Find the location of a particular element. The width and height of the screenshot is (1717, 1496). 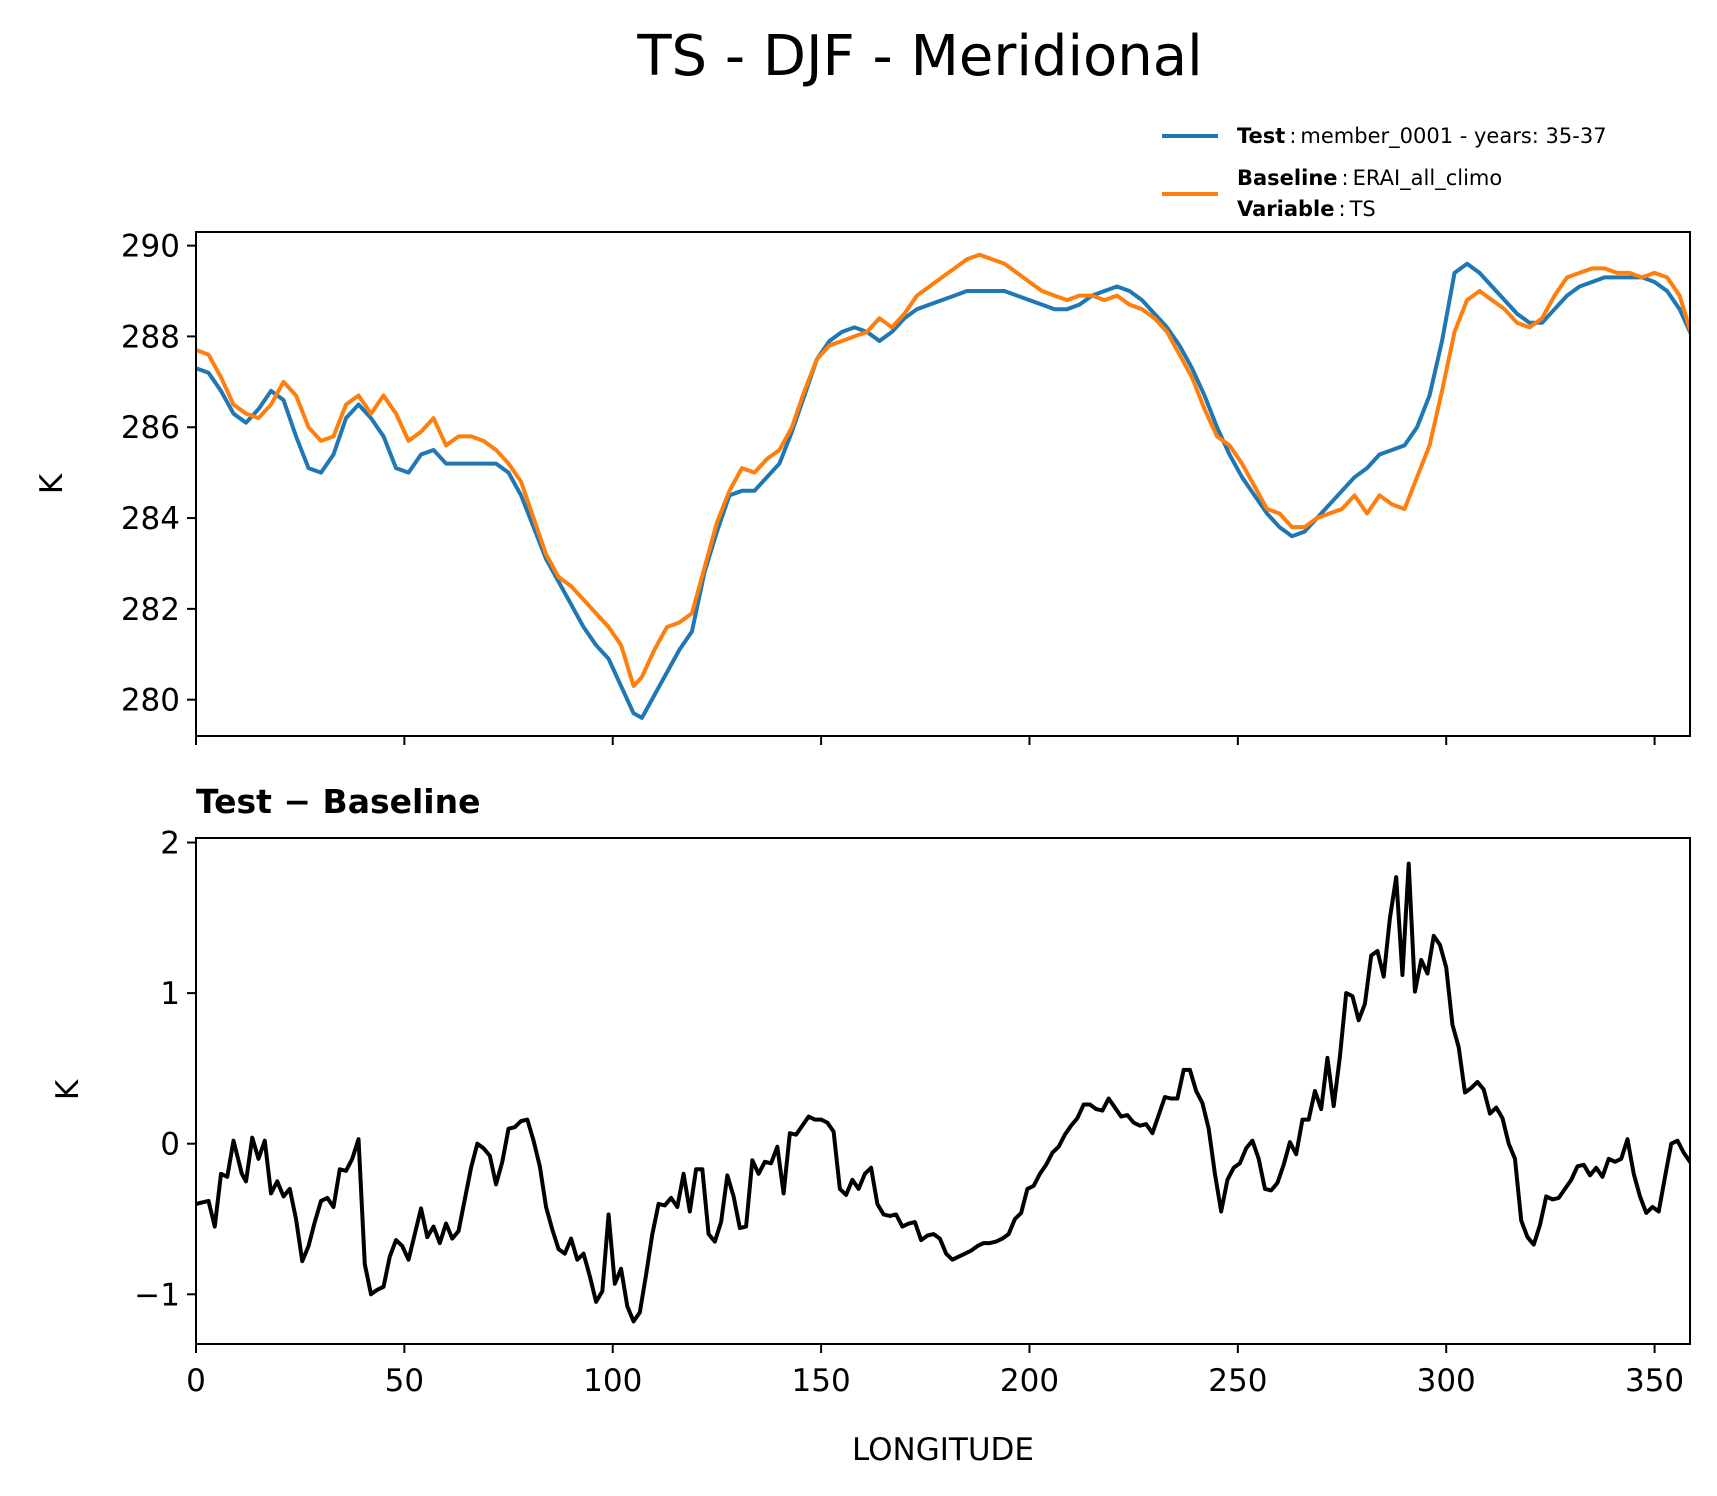

bottom-subtitle: Test − Baseline is located at coordinates (338, 801).